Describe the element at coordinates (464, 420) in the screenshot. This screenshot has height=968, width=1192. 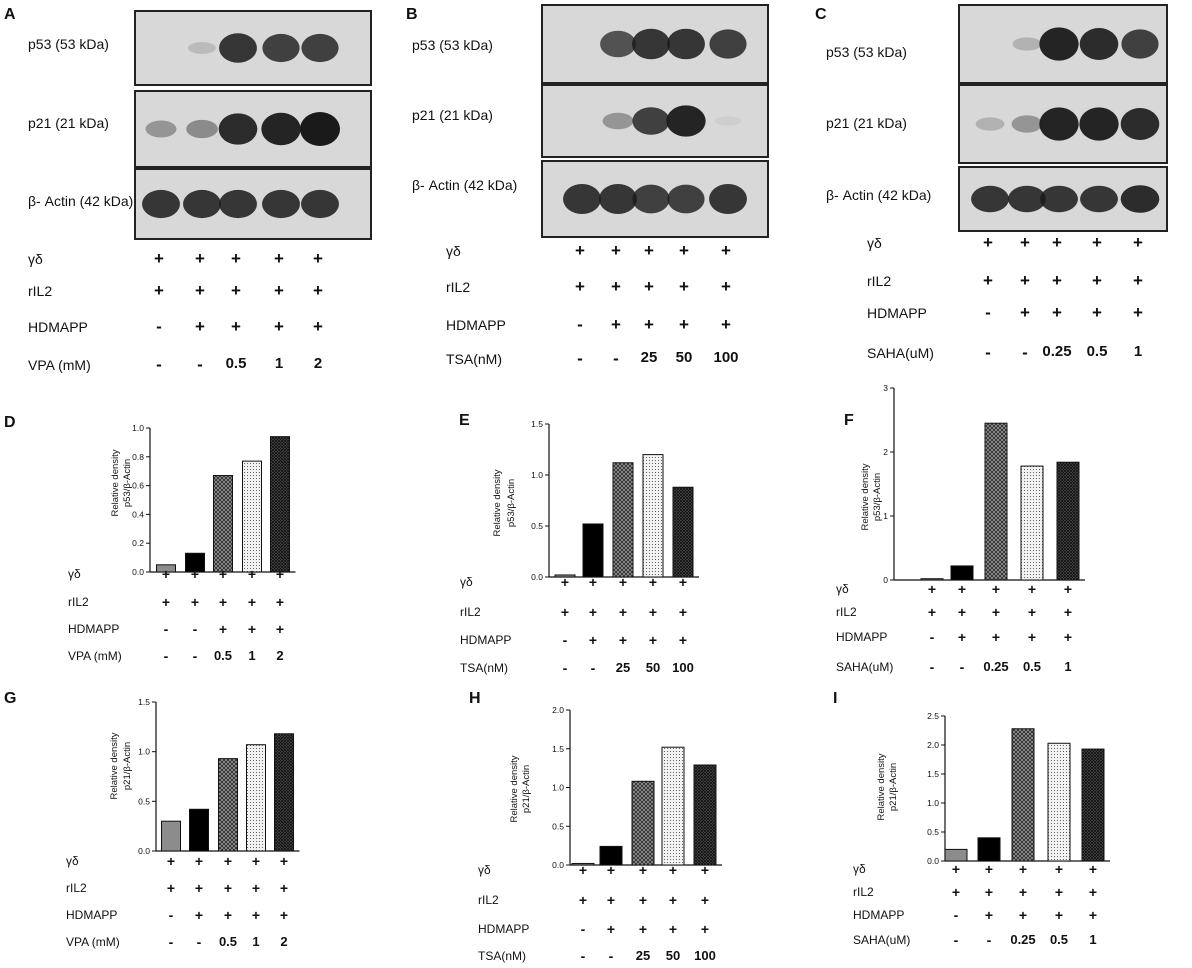
I see `panel-letter-e: E` at that location.